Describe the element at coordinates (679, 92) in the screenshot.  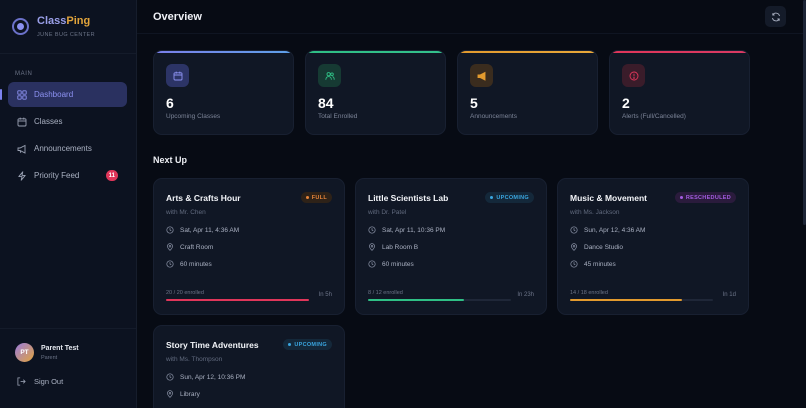
I see `stat-alerts: 2 Alerts (Full/Cancelled)` at that location.